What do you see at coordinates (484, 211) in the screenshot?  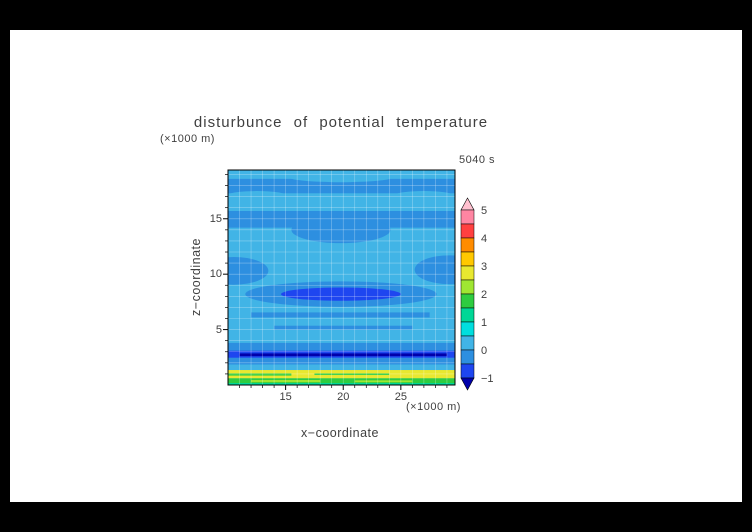 I see `colorbar-tick-label: 5` at bounding box center [484, 211].